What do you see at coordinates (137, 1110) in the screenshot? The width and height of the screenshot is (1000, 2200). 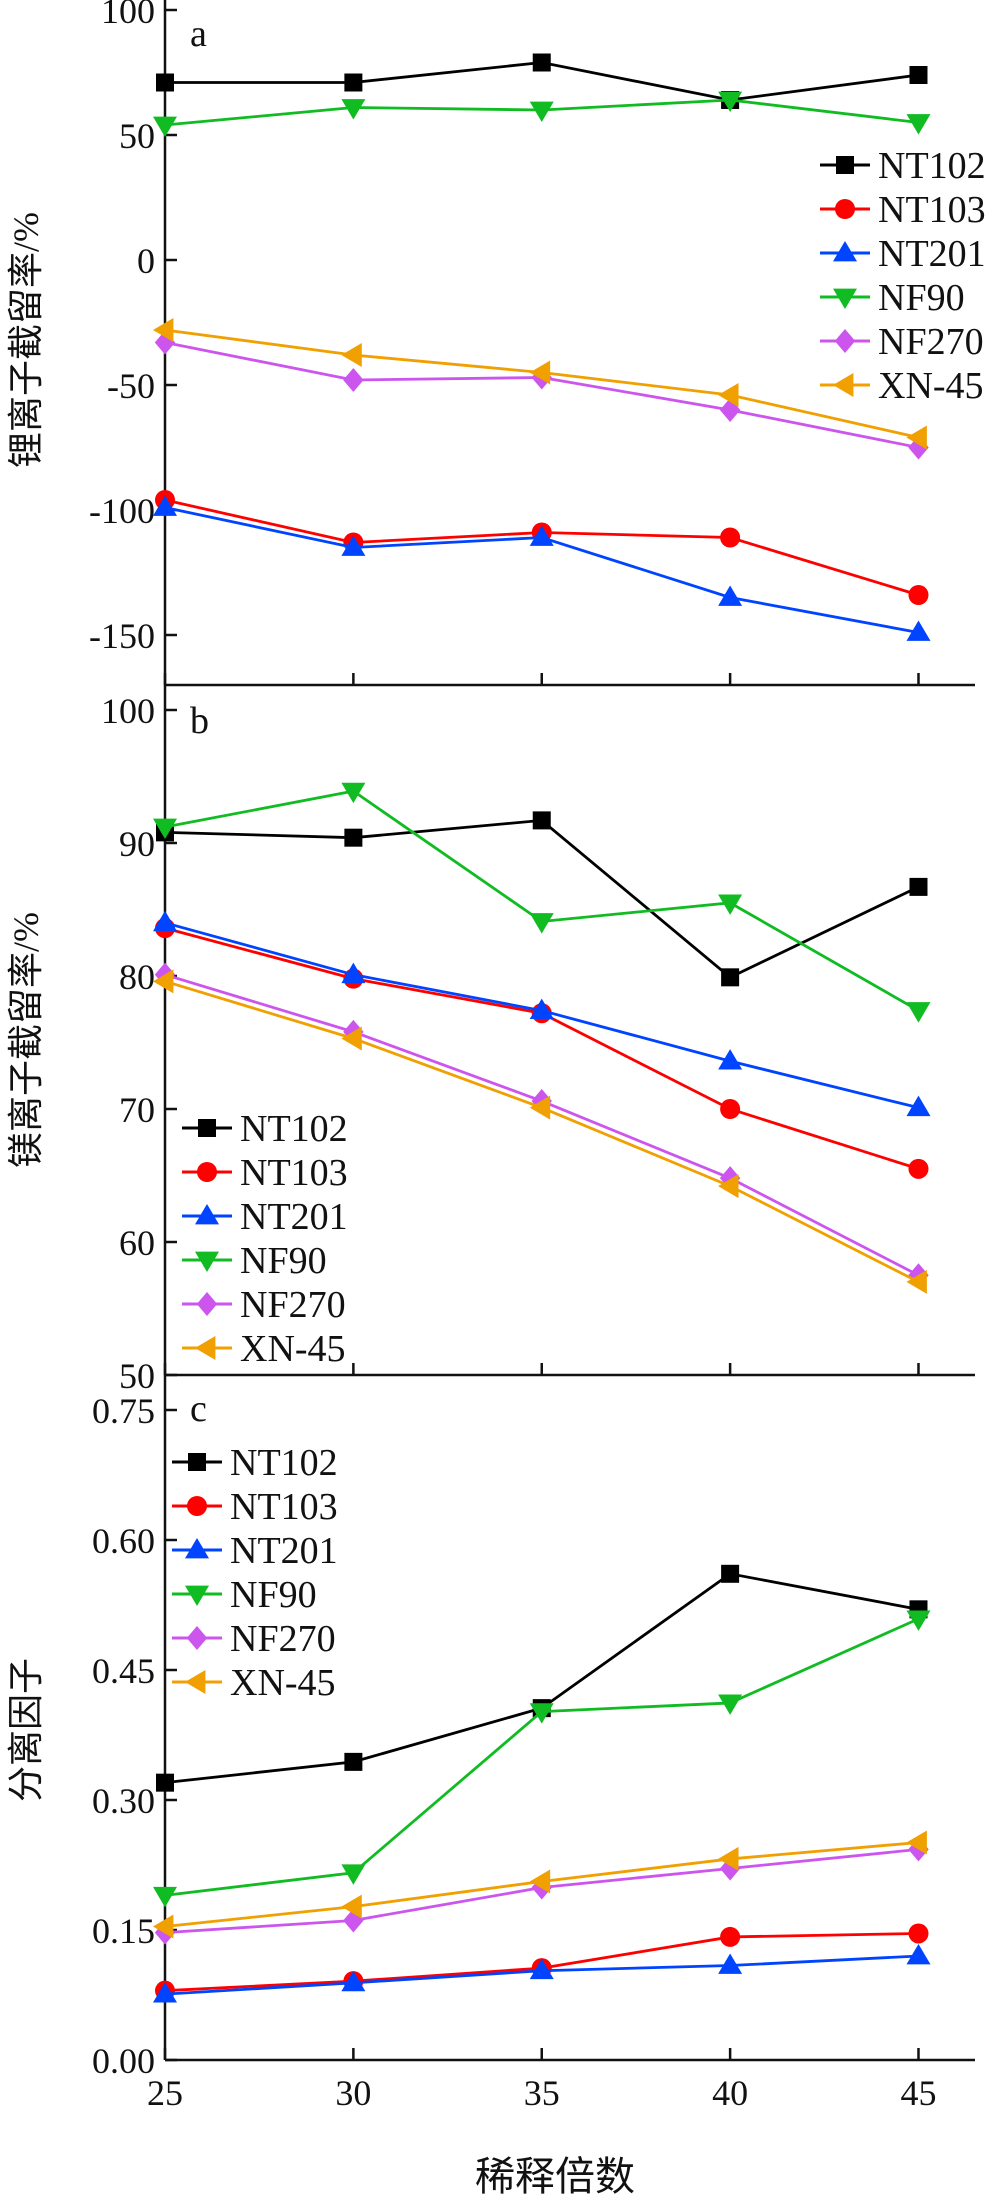 I see `y-tick-label: 70` at bounding box center [137, 1110].